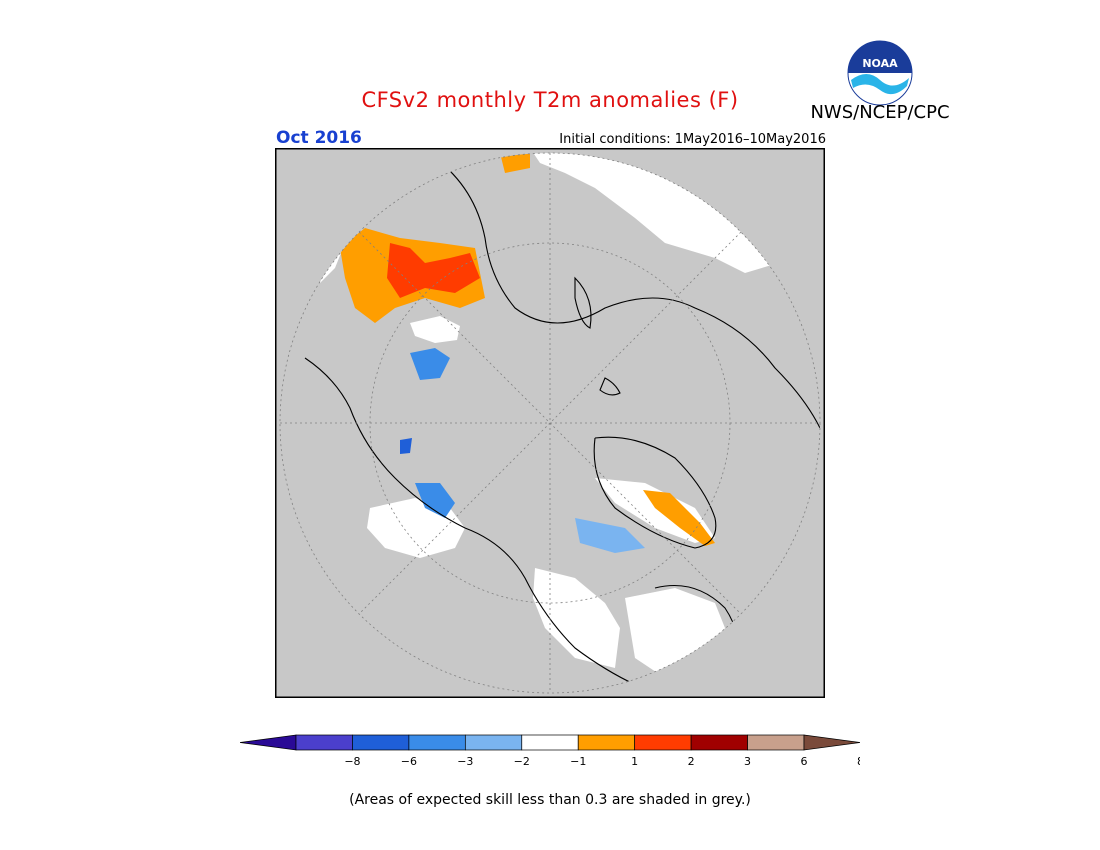 The width and height of the screenshot is (1100, 850). What do you see at coordinates (880, 63) in the screenshot?
I see `logo-text: NOAA` at bounding box center [880, 63].